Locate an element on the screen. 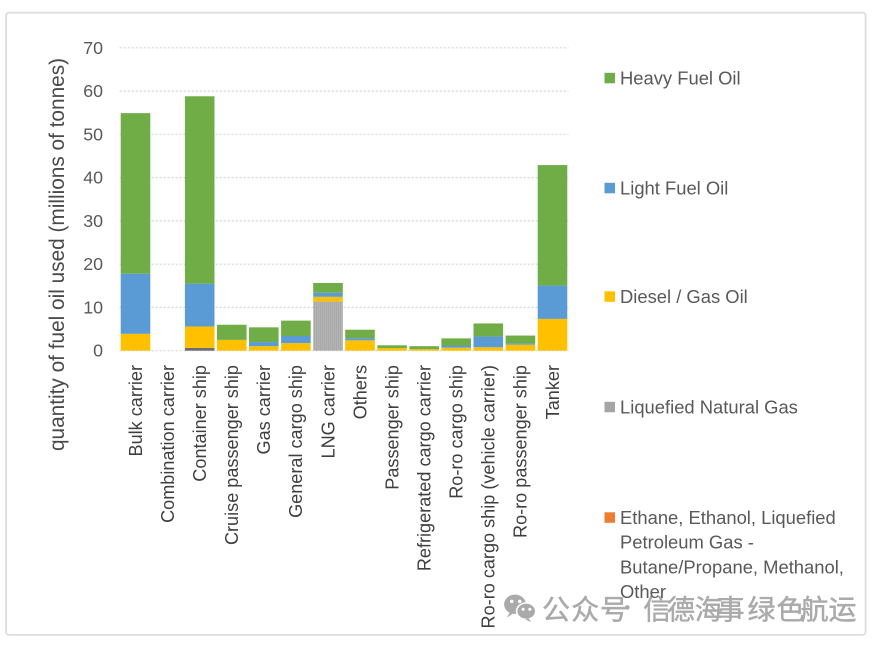 This screenshot has width=875, height=647. svg-text: Refrigerated cargo carrier is located at coordinates (425, 468).